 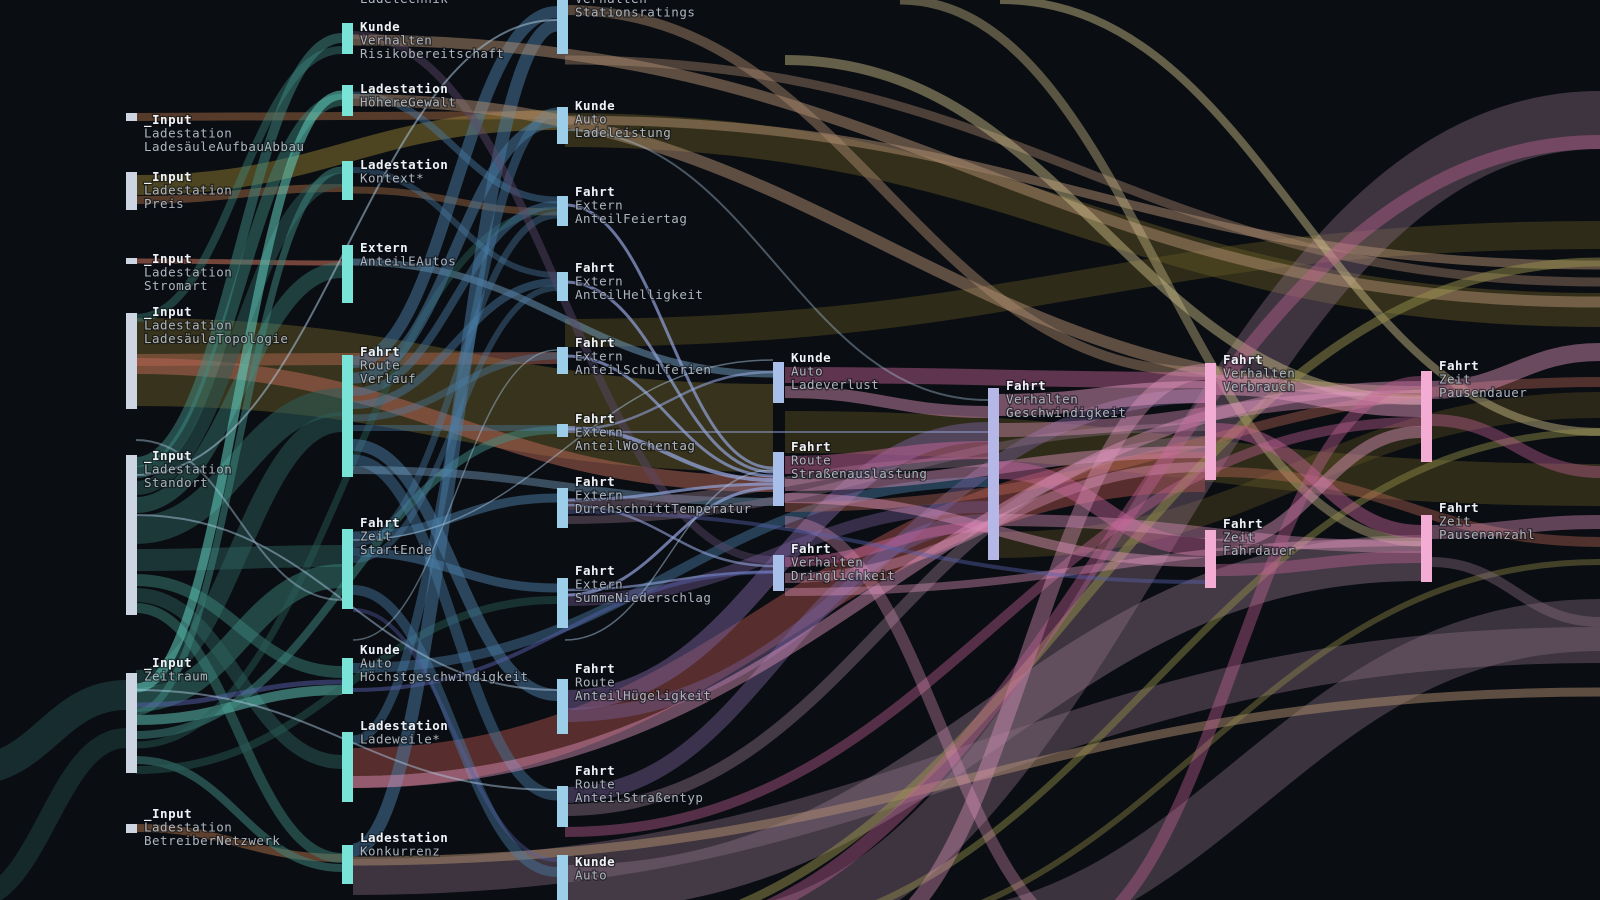 I want to click on sankey-node-fahrt-anteil-feiertag: Fahrt Extern AnteilFeiertag, so click(x=622, y=205).